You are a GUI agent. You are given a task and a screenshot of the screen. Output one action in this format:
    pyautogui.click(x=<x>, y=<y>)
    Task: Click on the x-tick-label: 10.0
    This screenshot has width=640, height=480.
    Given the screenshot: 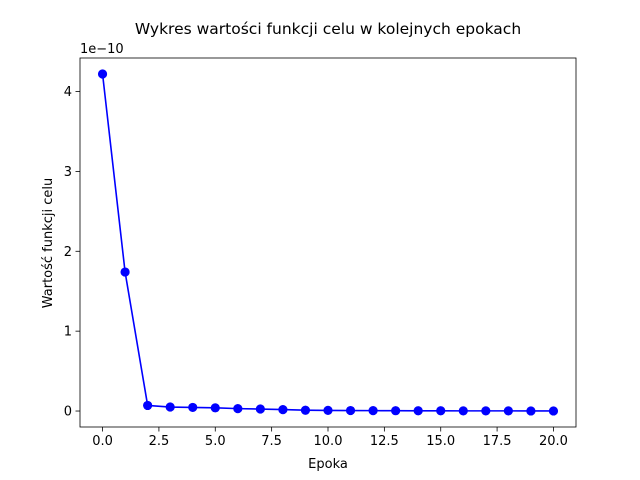 What is the action you would take?
    pyautogui.click(x=328, y=441)
    